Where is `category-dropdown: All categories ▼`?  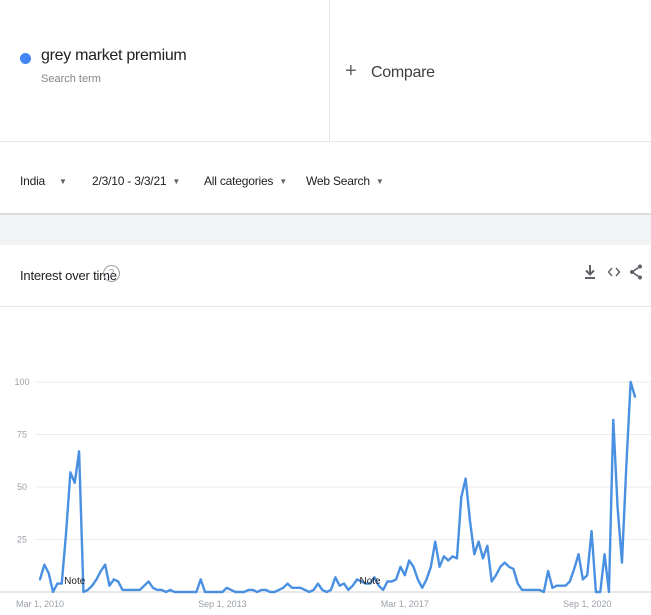
category-dropdown: All categories ▼ is located at coordinates (245, 181).